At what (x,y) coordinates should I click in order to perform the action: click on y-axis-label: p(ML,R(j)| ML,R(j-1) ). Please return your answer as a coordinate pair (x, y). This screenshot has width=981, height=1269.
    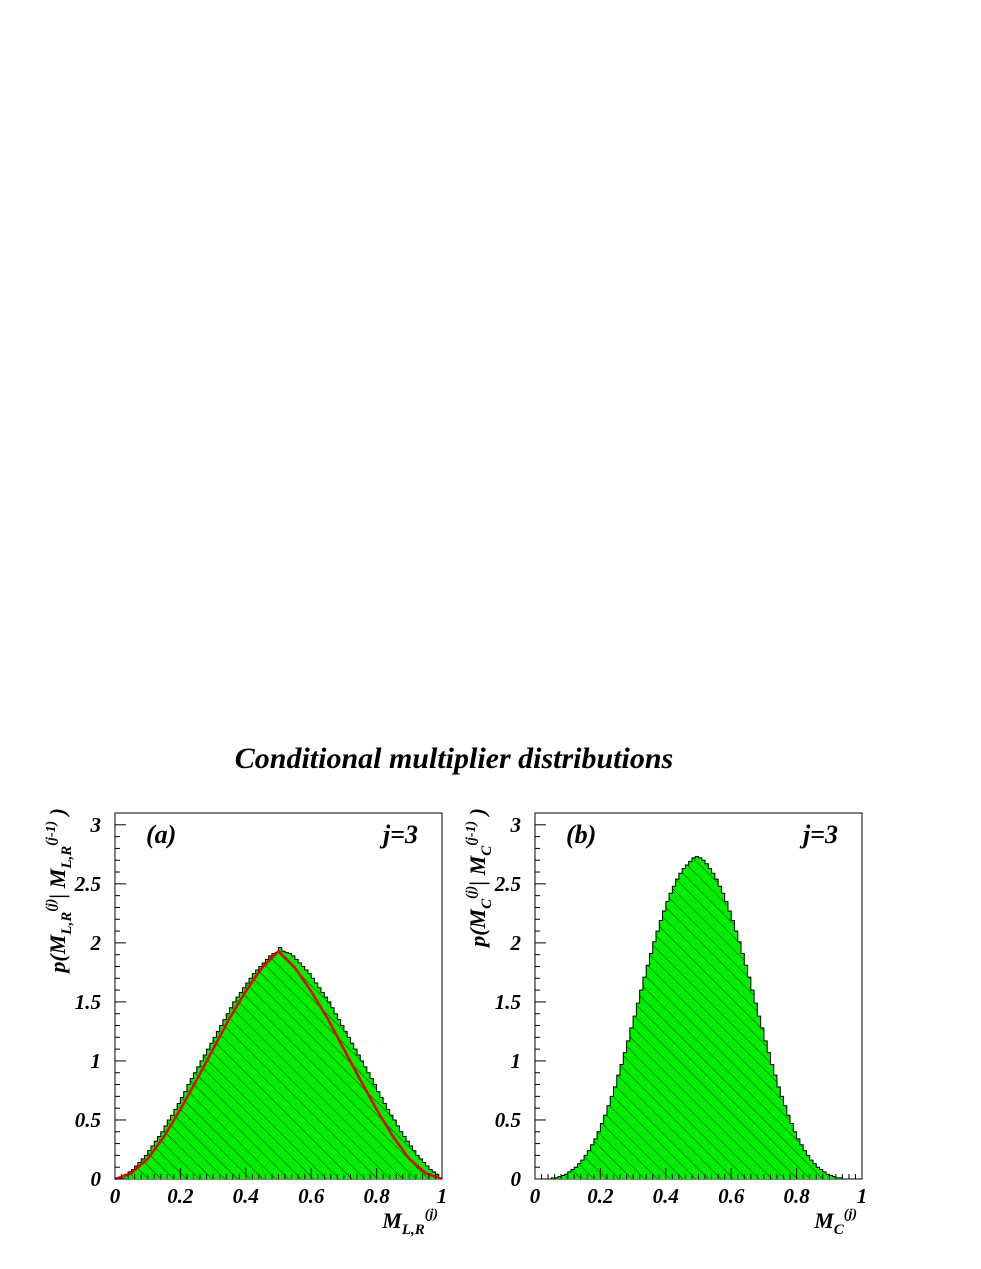
    Looking at the image, I should click on (59, 891).